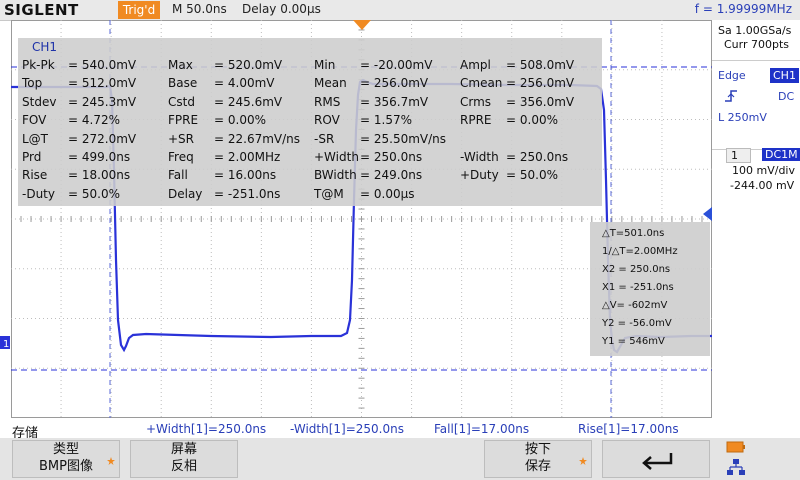 The width and height of the screenshot is (800, 480). I want to click on measurement-value: = 245.3mV, so click(102, 101).